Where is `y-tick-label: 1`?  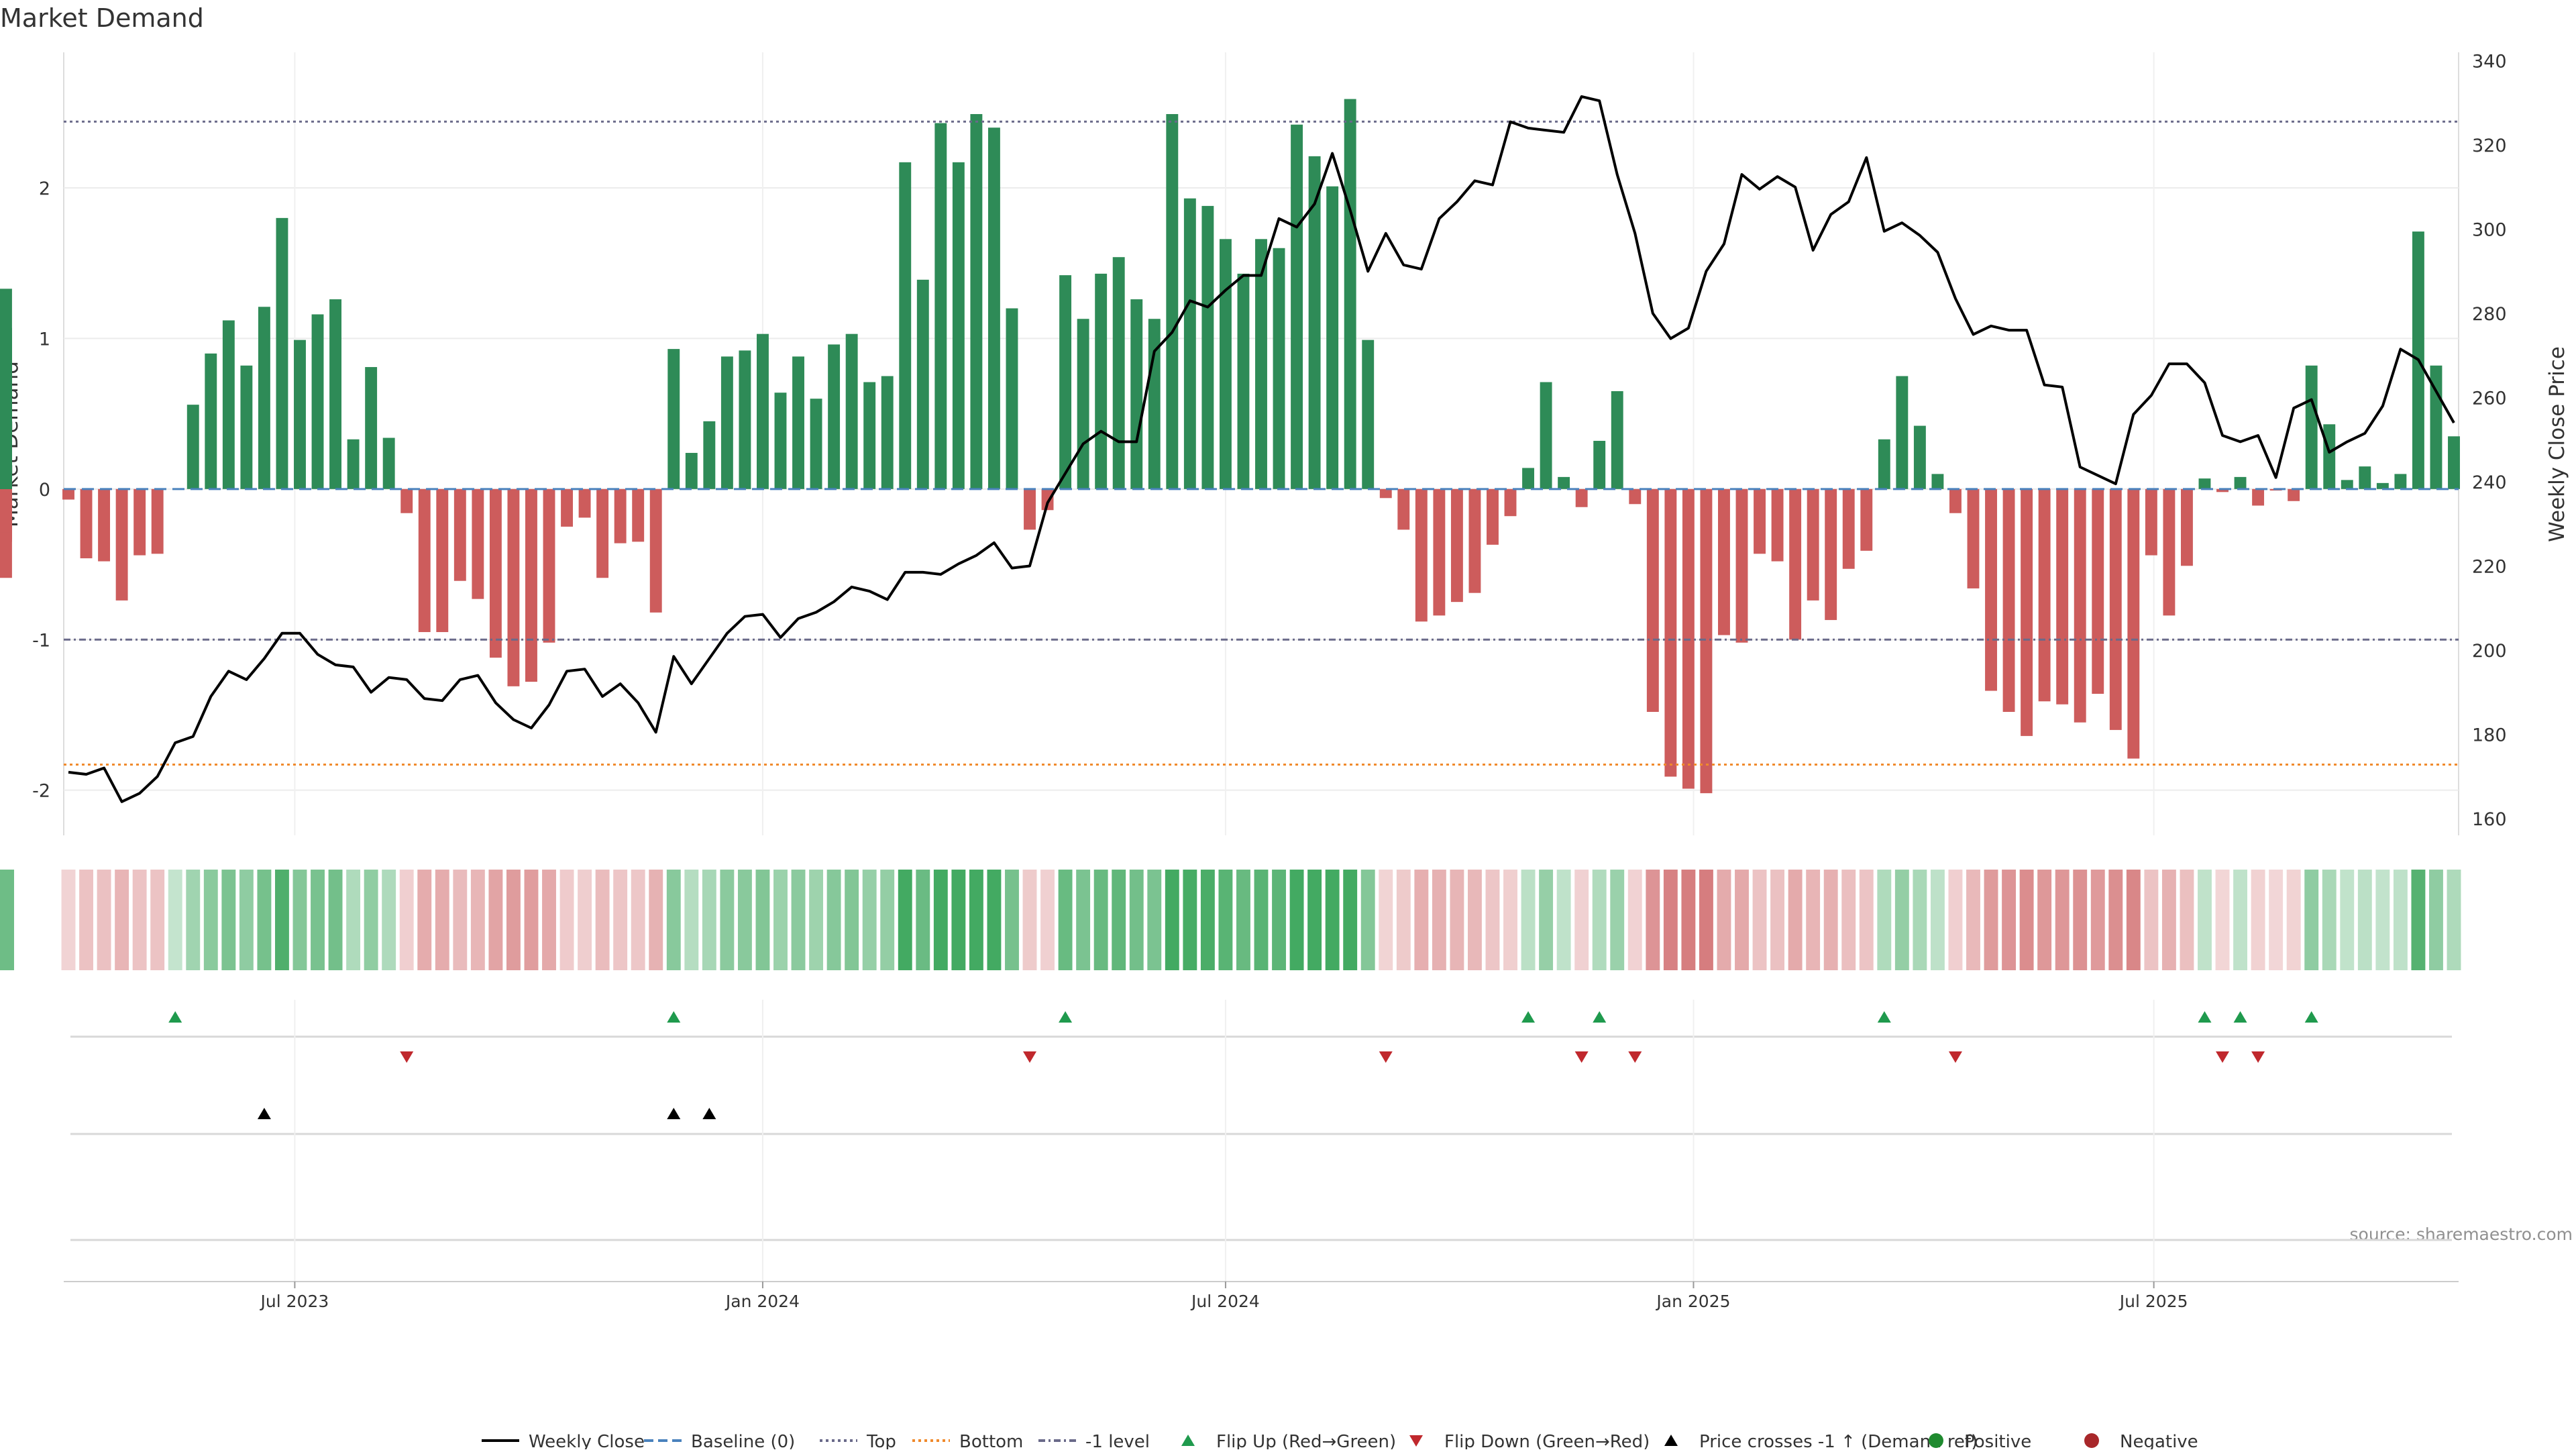
y-tick-label: 1 is located at coordinates (44, 340).